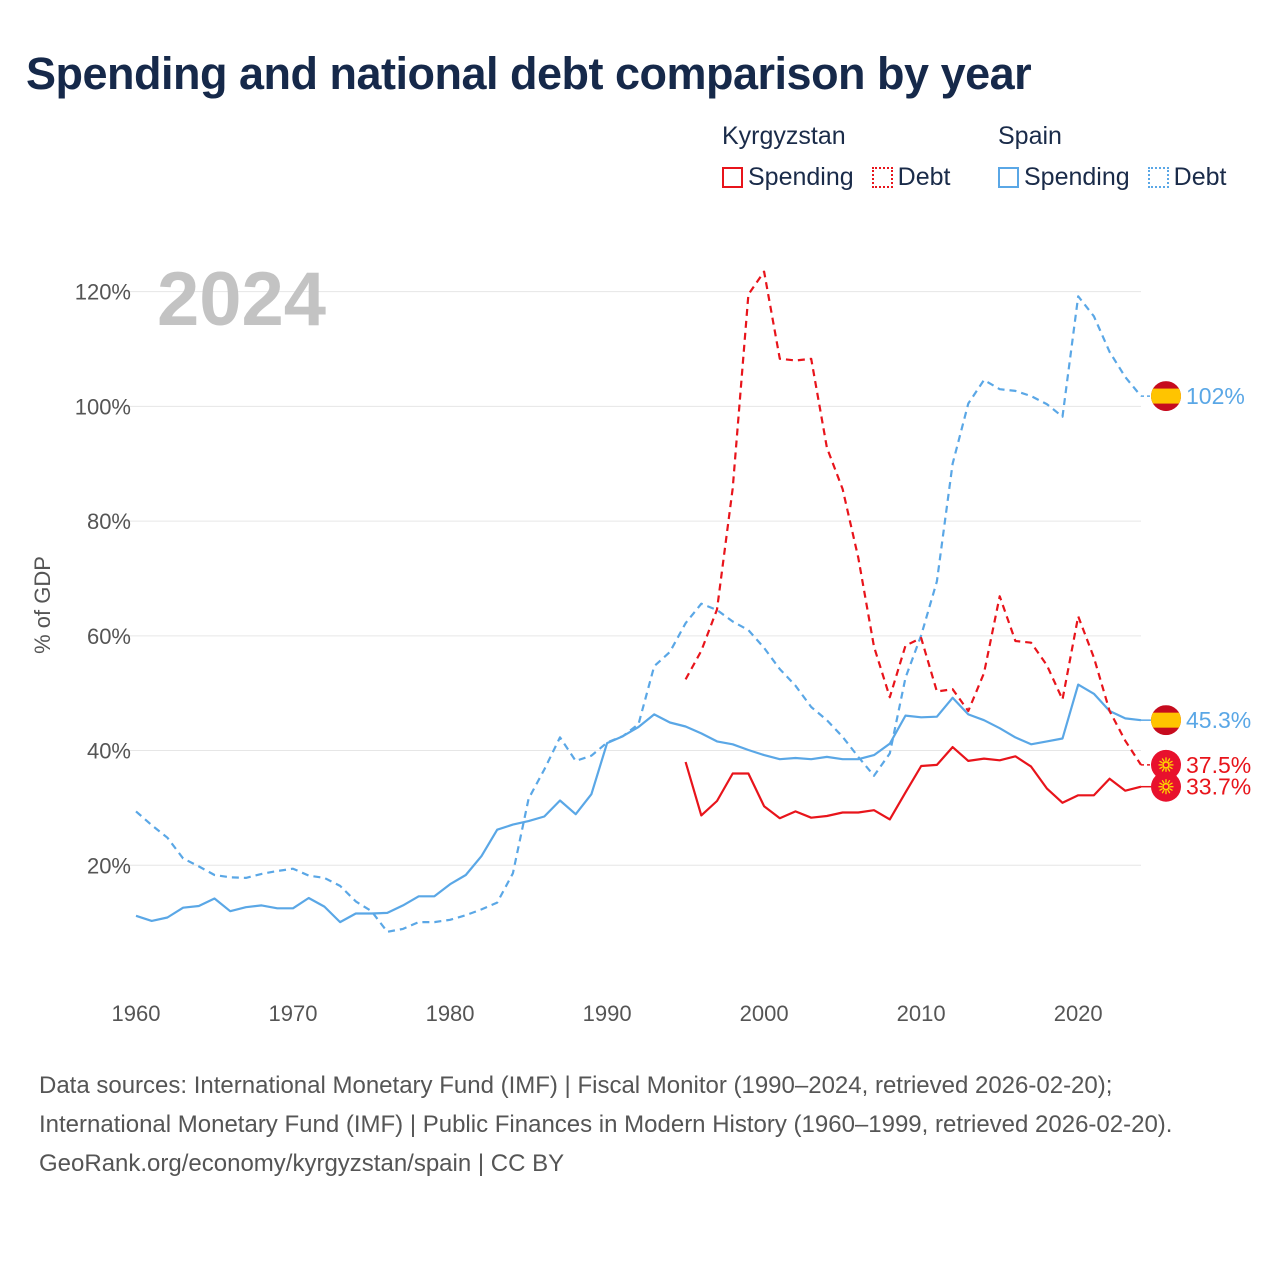 This screenshot has width=1280, height=1280. What do you see at coordinates (109, 865) in the screenshot?
I see `y-tick-label: 20%` at bounding box center [109, 865].